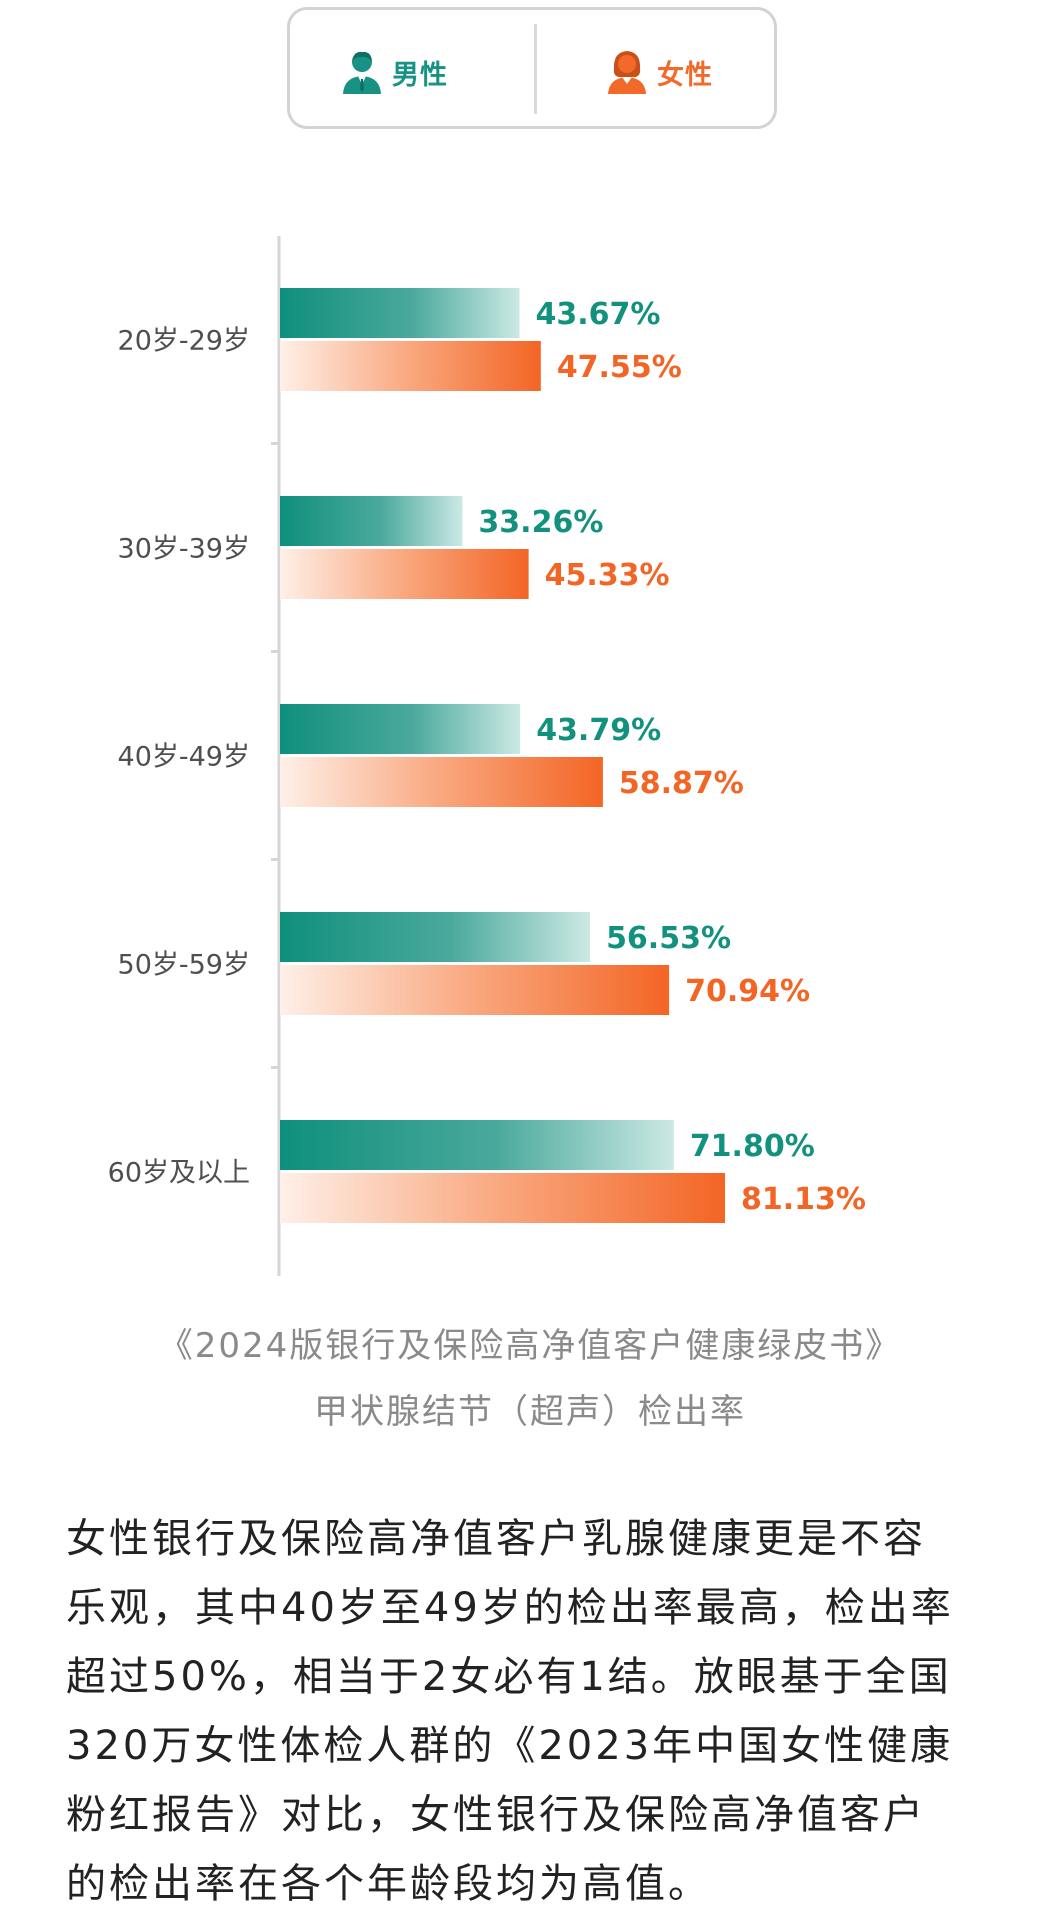 This screenshot has height=1919, width=1060. Describe the element at coordinates (510, 1746) in the screenshot. I see `paragraph-line: 320万女性体检人群的《2023年中国女性健康` at that location.